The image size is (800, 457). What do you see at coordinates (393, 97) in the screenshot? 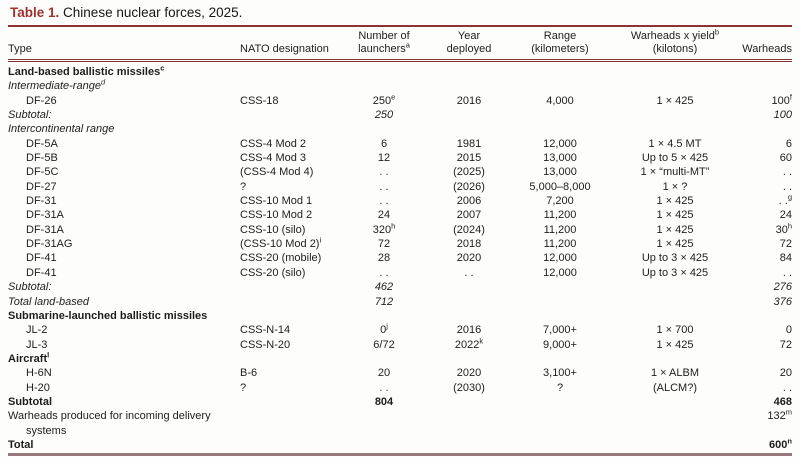
I see `footnote-marker: e` at bounding box center [393, 97].